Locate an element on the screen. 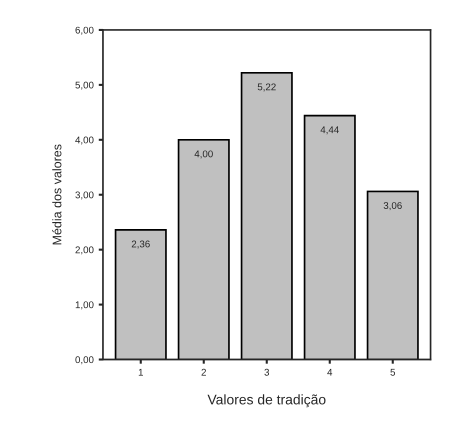 The image size is (468, 428). x-axis-title: Valores de tradição is located at coordinates (267, 401).